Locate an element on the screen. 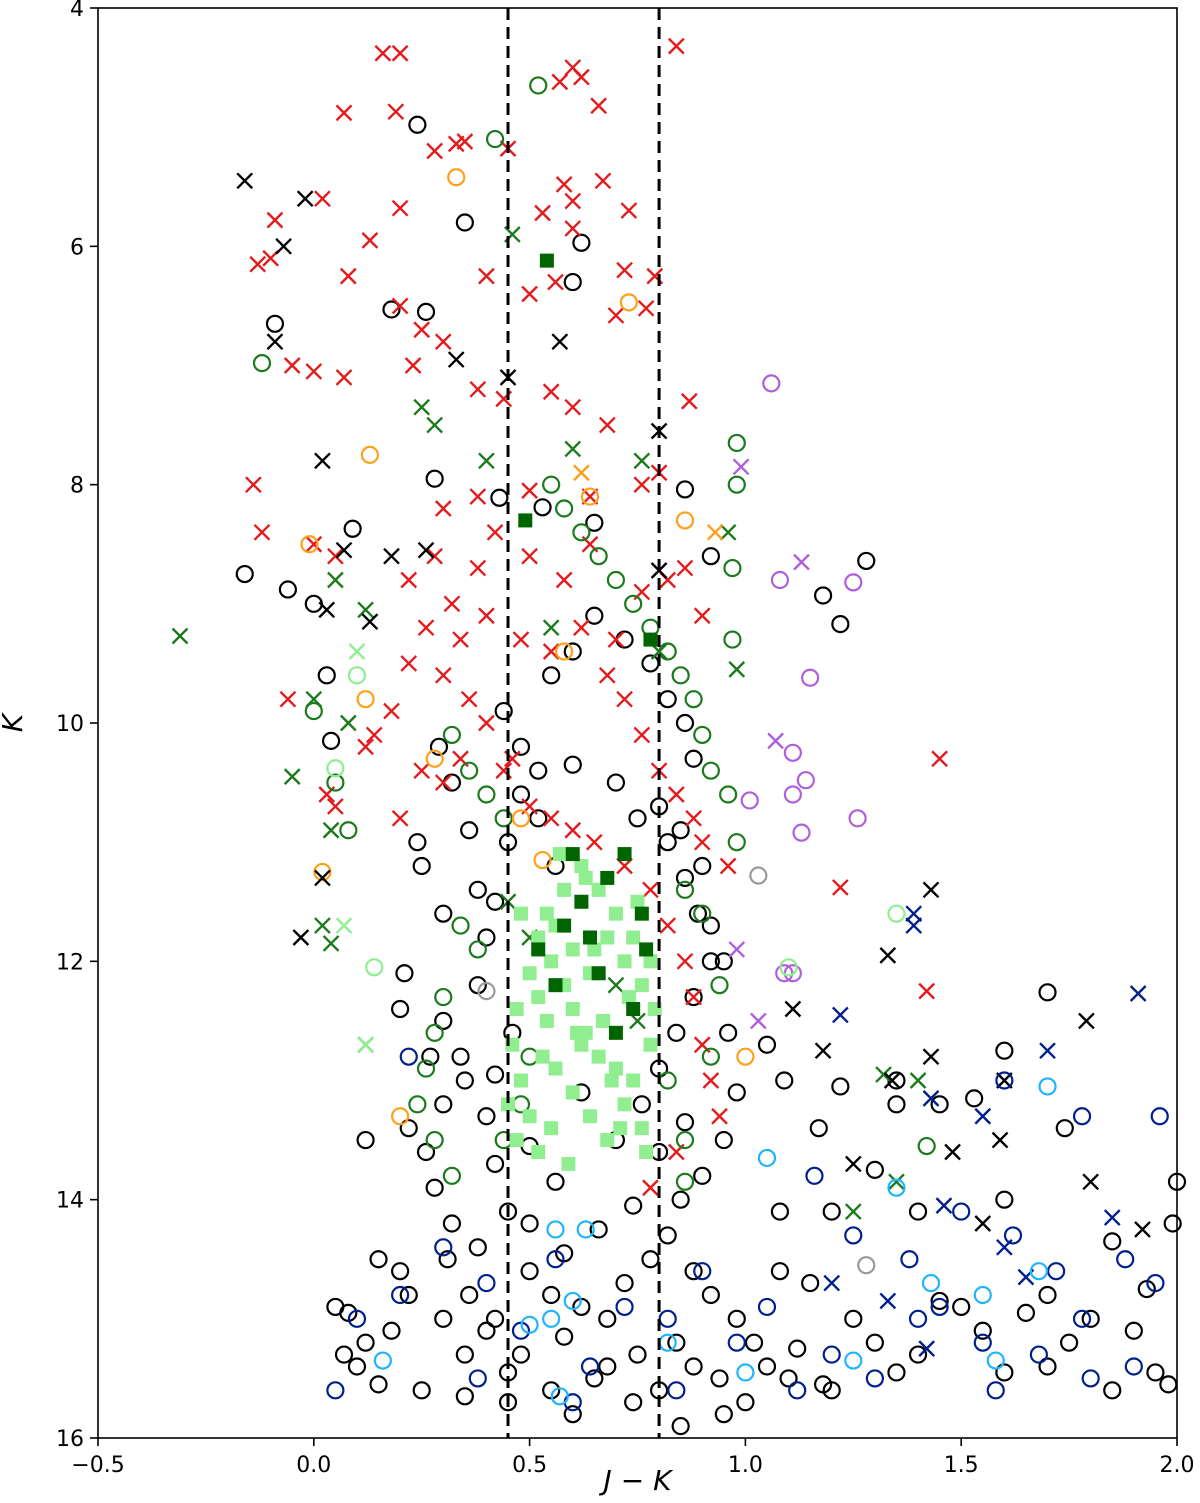 The image size is (1200, 1503). y-tick-label: 10 is located at coordinates (70, 724).